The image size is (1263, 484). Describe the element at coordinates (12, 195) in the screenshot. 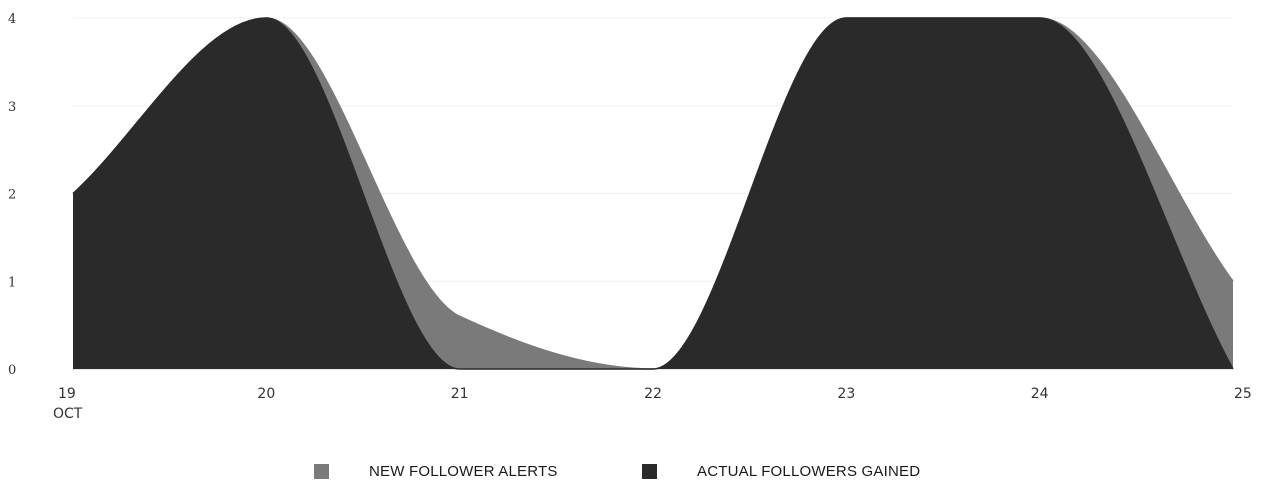

I see `y-tick-label-2: 2` at that location.